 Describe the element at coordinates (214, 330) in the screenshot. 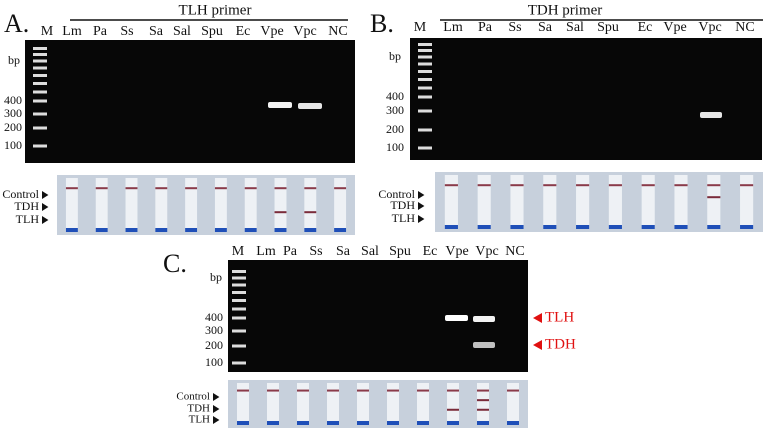

I see `size-label: 300` at that location.